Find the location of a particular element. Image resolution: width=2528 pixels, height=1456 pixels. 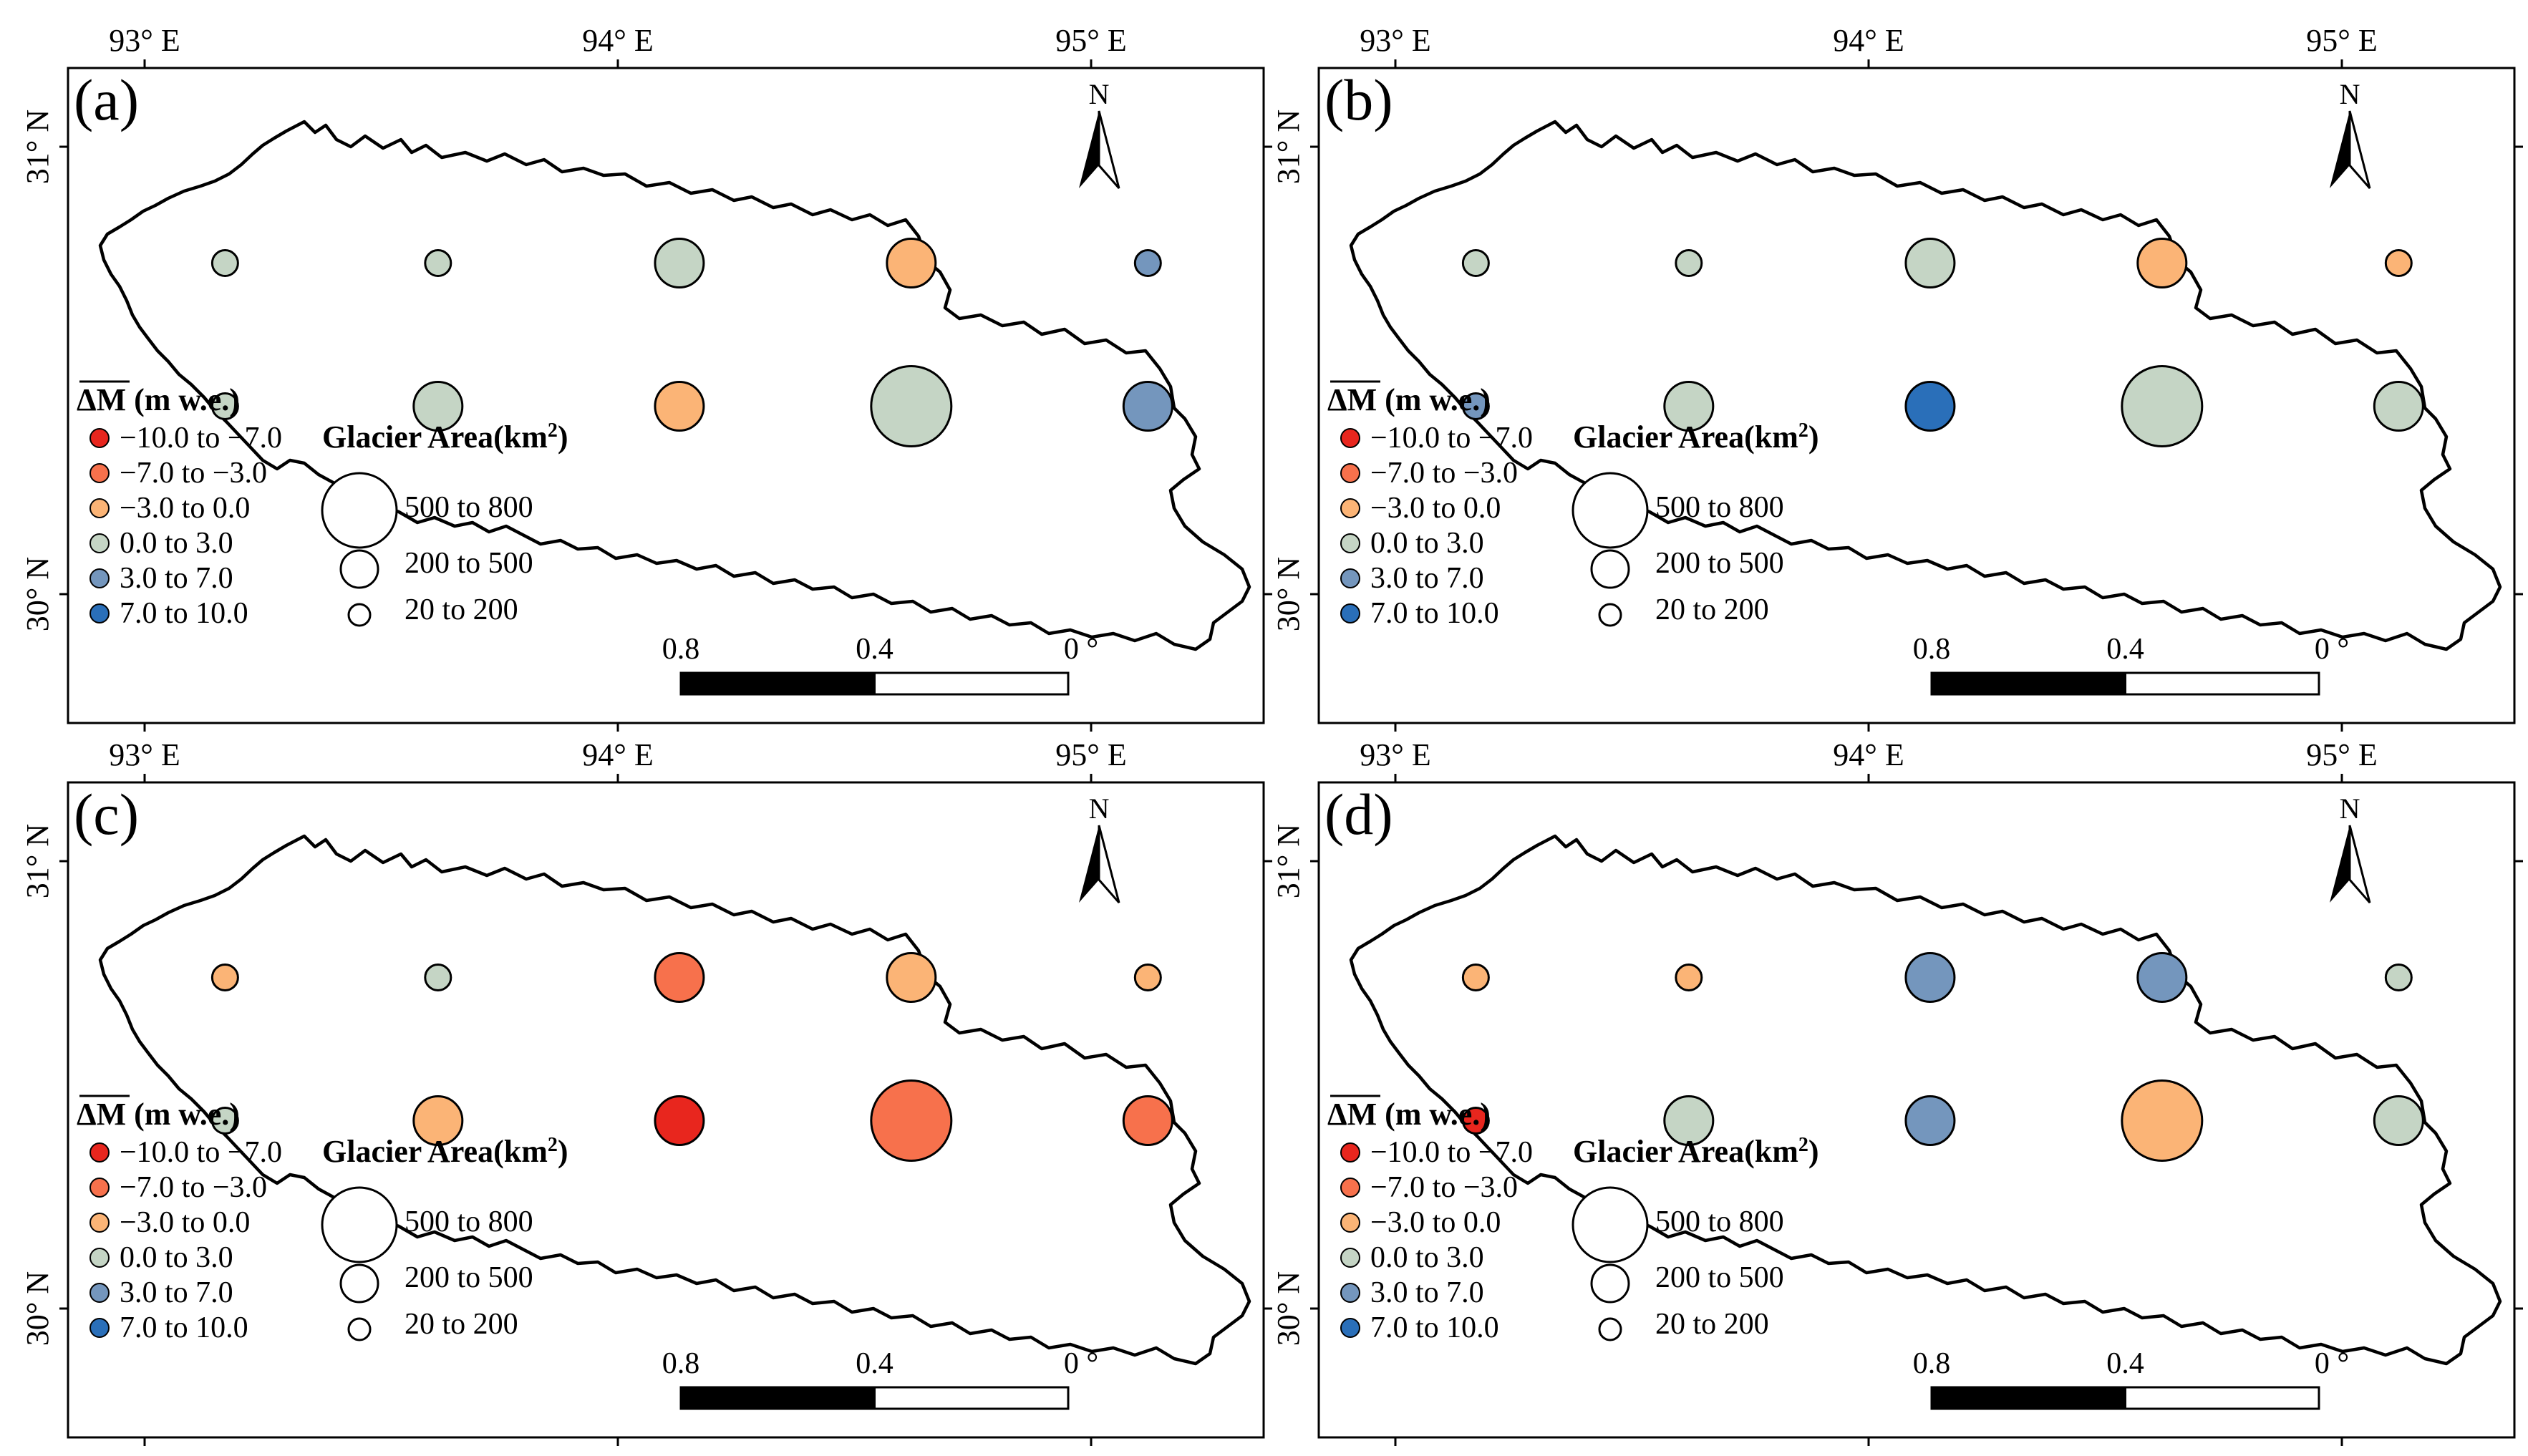

scale-label: 0 ° is located at coordinates (1081, 1363).